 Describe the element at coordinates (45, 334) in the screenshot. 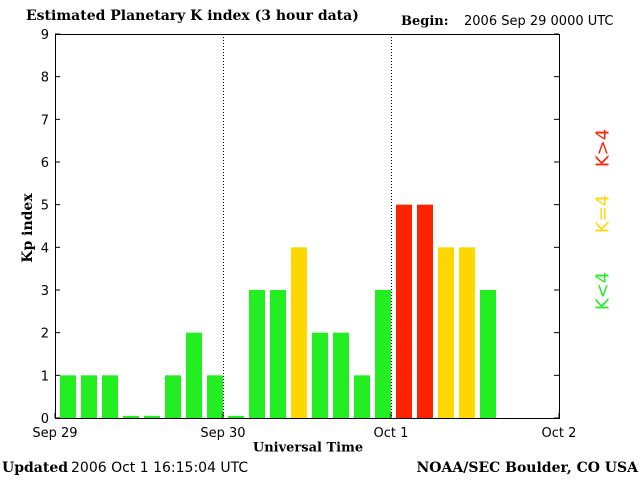

I see `y-tick-label: 2` at that location.